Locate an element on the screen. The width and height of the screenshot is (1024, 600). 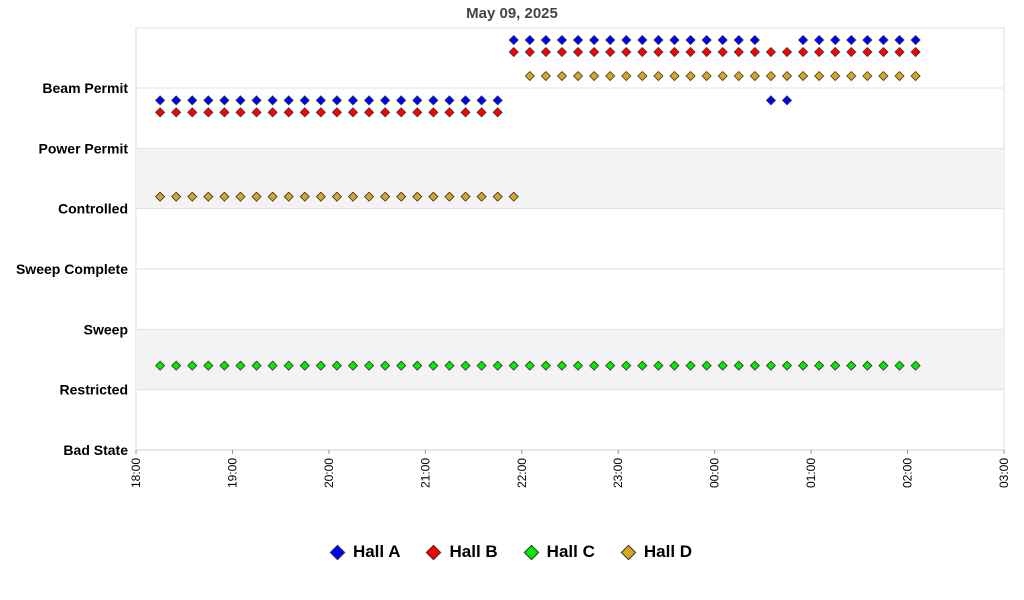
series-hall-c is located at coordinates (538, 365).